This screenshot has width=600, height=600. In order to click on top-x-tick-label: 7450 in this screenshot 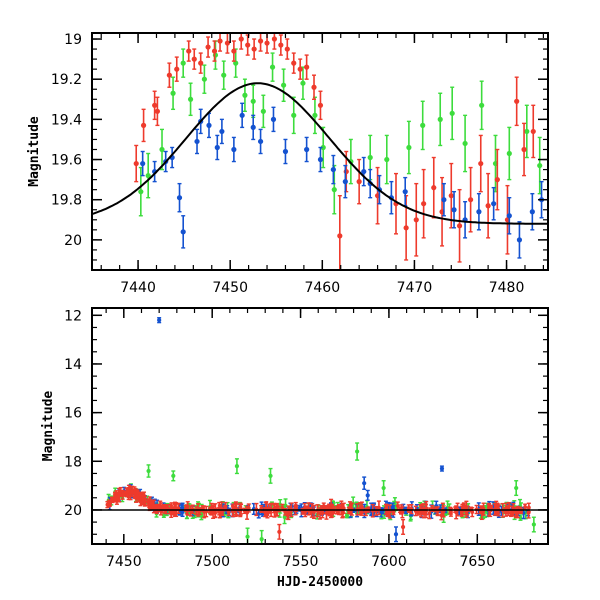, I will do `click(230, 288)`.